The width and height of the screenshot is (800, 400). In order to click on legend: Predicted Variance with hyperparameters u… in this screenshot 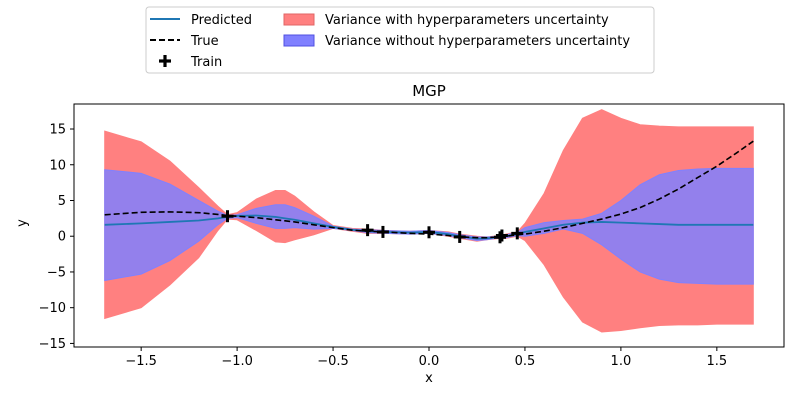, I will do `click(400, 40)`.